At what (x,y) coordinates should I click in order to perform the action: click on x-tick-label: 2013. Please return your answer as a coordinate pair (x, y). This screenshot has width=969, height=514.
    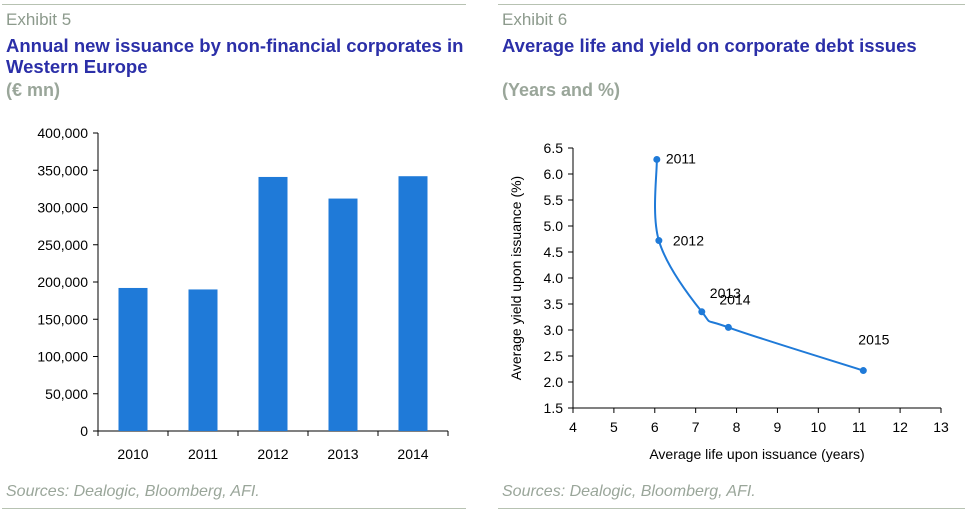
    Looking at the image, I should click on (342, 454).